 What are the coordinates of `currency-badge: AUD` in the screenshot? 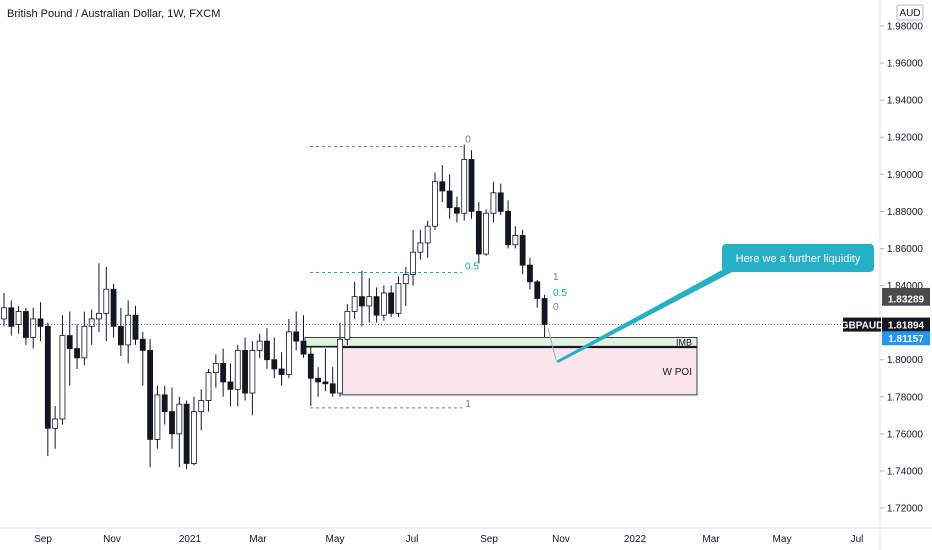 It's located at (910, 12).